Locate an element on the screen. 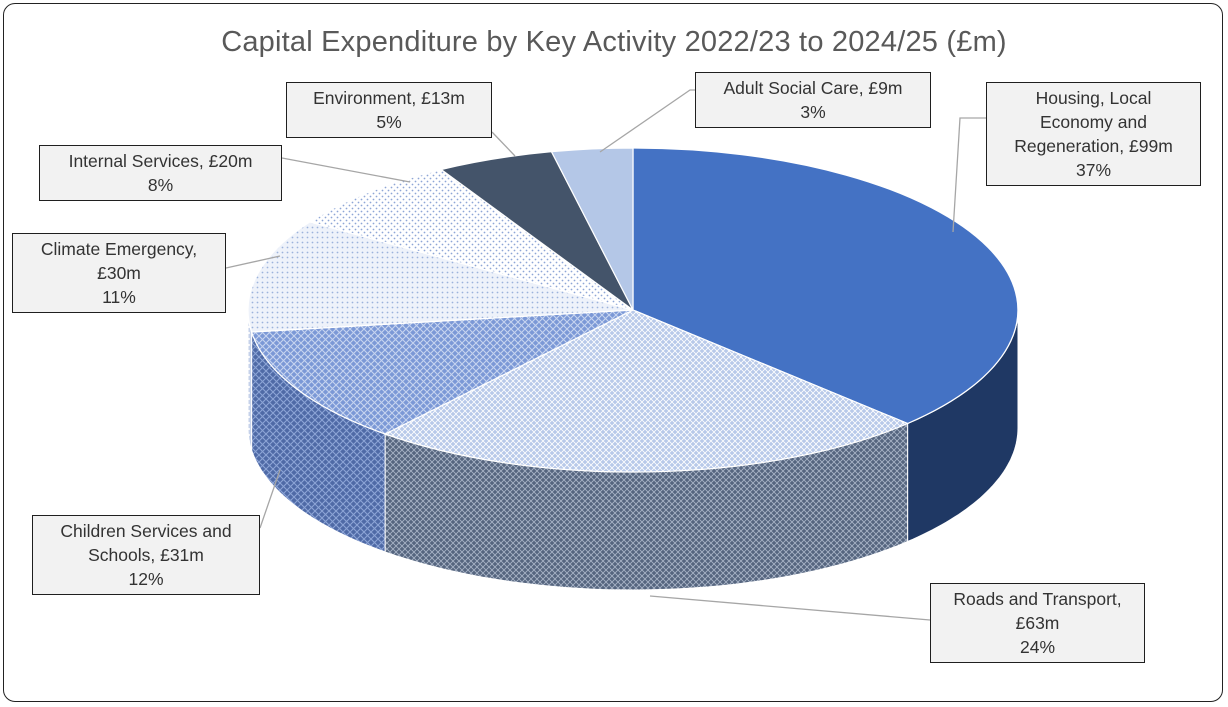 This screenshot has height=707, width=1228. data-label-children-services-and-schools: Children Services and Schools, £31m 12% is located at coordinates (146, 555).